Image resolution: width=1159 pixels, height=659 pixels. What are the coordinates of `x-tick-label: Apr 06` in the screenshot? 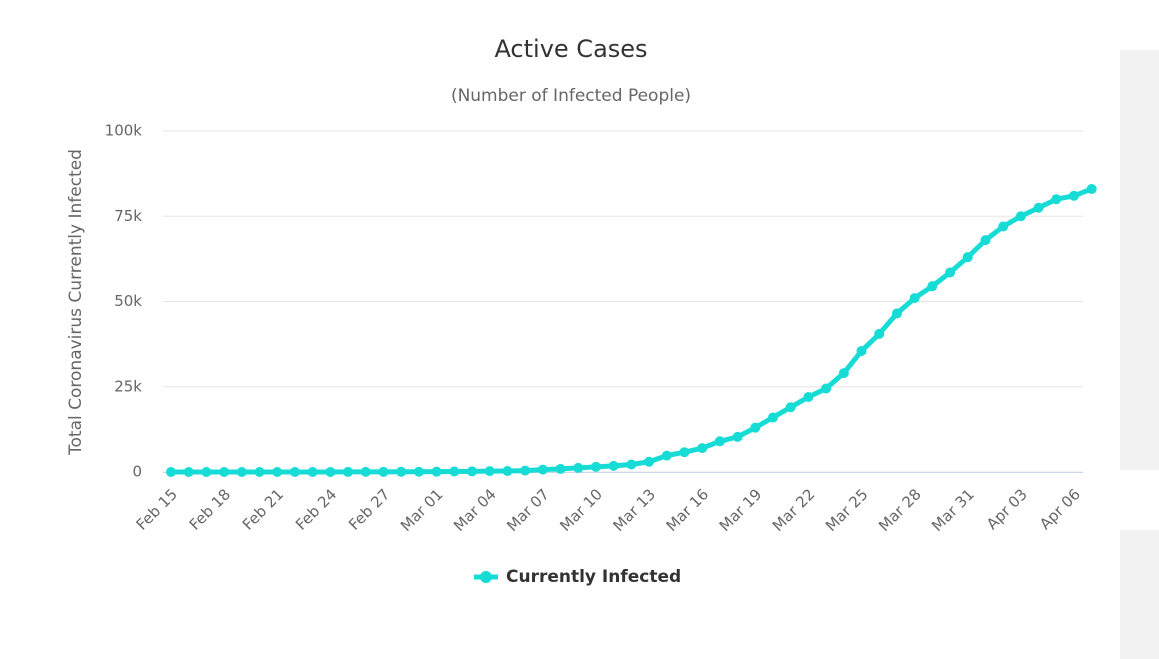 It's located at (1060, 509).